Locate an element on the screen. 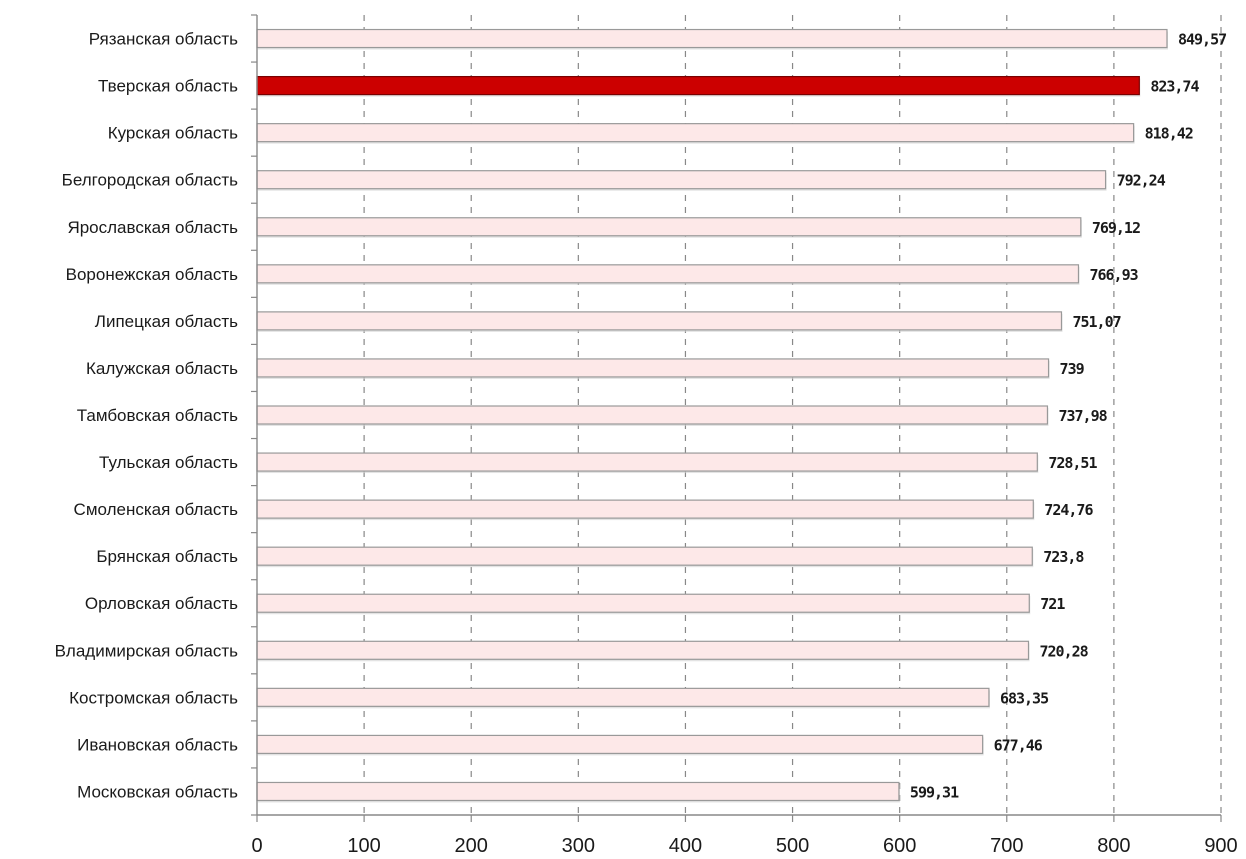 This screenshot has width=1246, height=859. category-label: Владимирская область is located at coordinates (147, 650).